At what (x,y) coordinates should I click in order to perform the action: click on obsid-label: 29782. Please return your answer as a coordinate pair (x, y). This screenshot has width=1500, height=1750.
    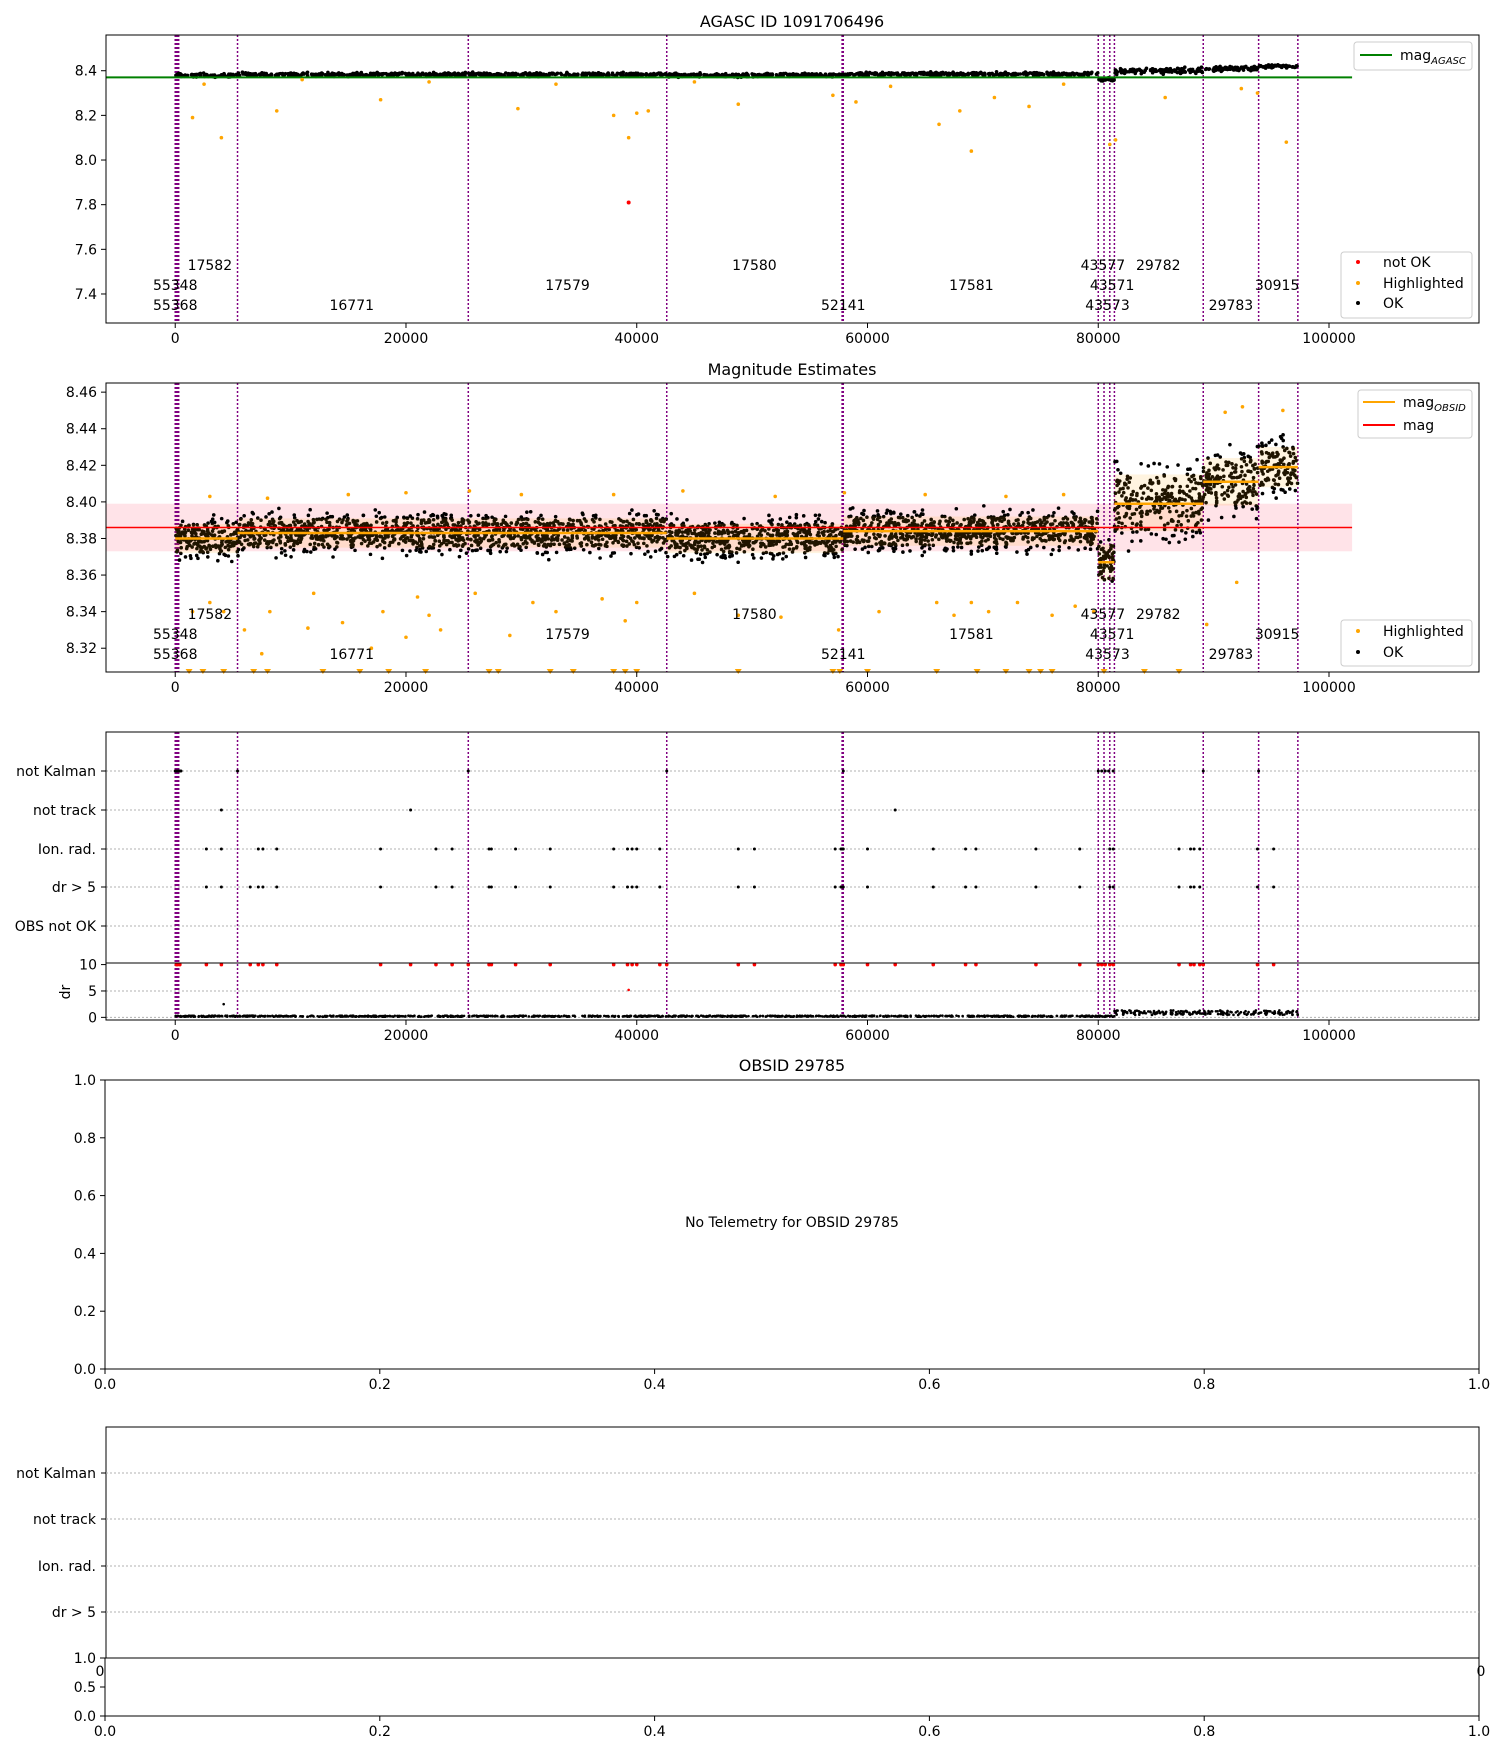
    Looking at the image, I should click on (1158, 266).